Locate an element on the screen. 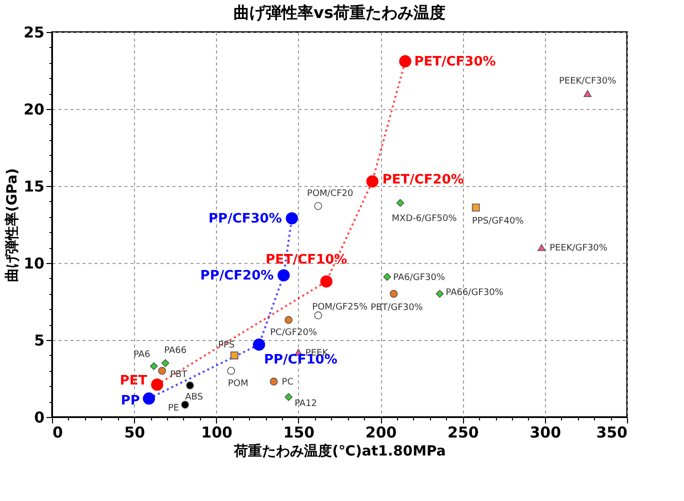 This screenshot has width=684, height=501. x-tick-label: 150 is located at coordinates (299, 433).